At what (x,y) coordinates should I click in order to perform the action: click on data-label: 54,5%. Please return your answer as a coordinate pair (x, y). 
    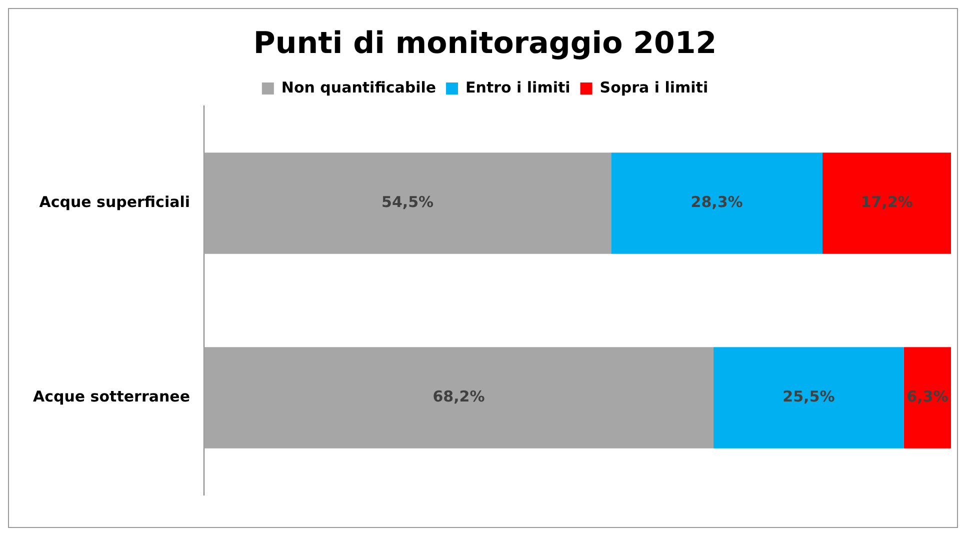
    Looking at the image, I should click on (408, 202).